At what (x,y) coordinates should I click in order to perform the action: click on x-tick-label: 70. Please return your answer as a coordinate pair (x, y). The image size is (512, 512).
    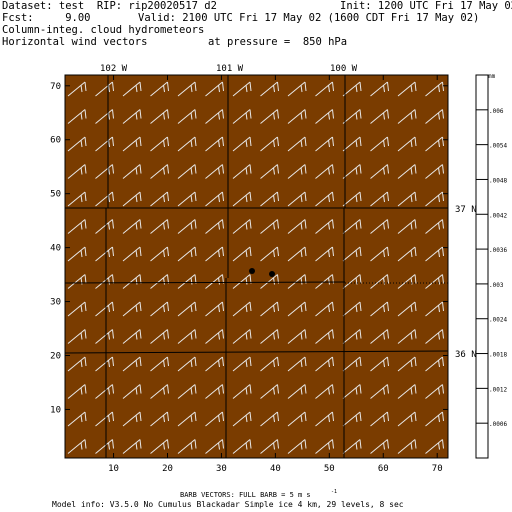
    Looking at the image, I should click on (437, 469).